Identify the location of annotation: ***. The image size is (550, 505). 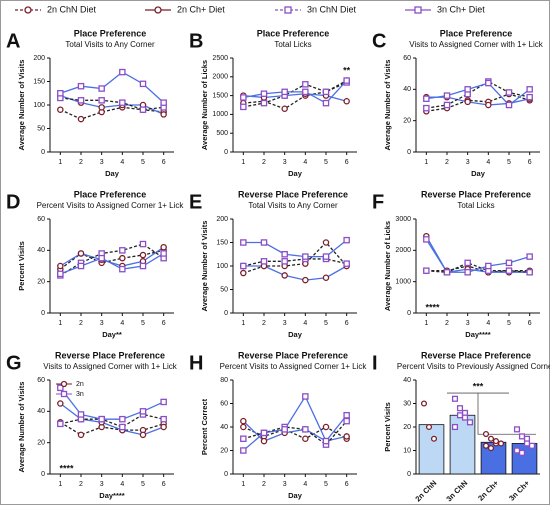
(478, 386).